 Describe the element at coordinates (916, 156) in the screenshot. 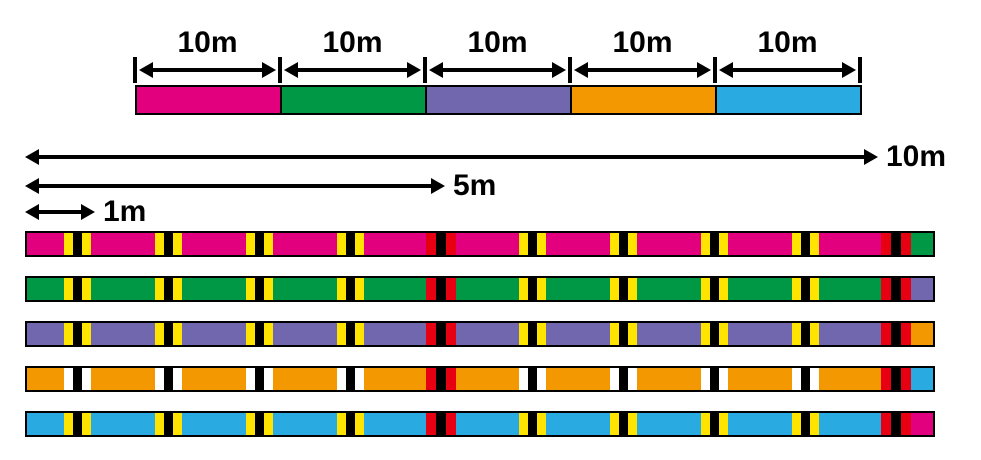

I see `ruler-label: 10m` at that location.